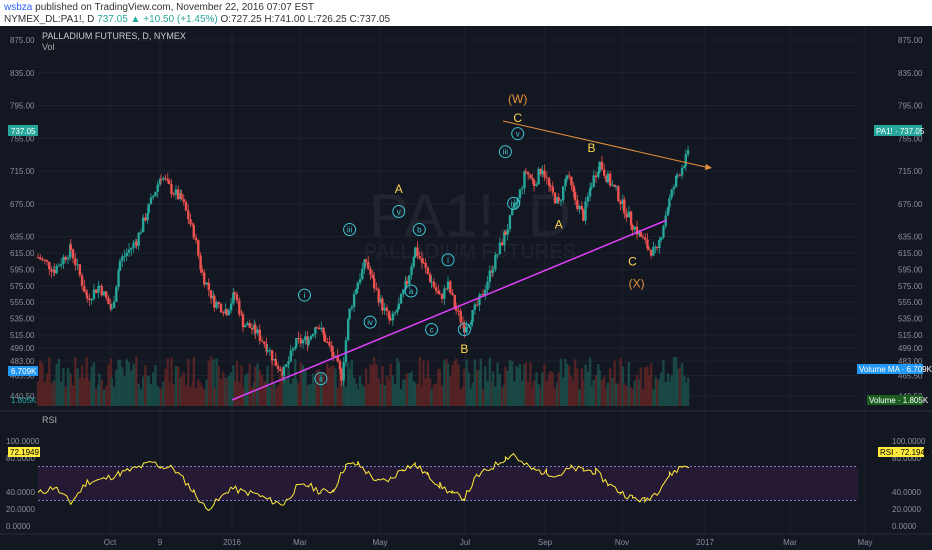 Image resolution: width=932 pixels, height=550 pixels. I want to click on volume-ma-tag-left, so click(23, 371).